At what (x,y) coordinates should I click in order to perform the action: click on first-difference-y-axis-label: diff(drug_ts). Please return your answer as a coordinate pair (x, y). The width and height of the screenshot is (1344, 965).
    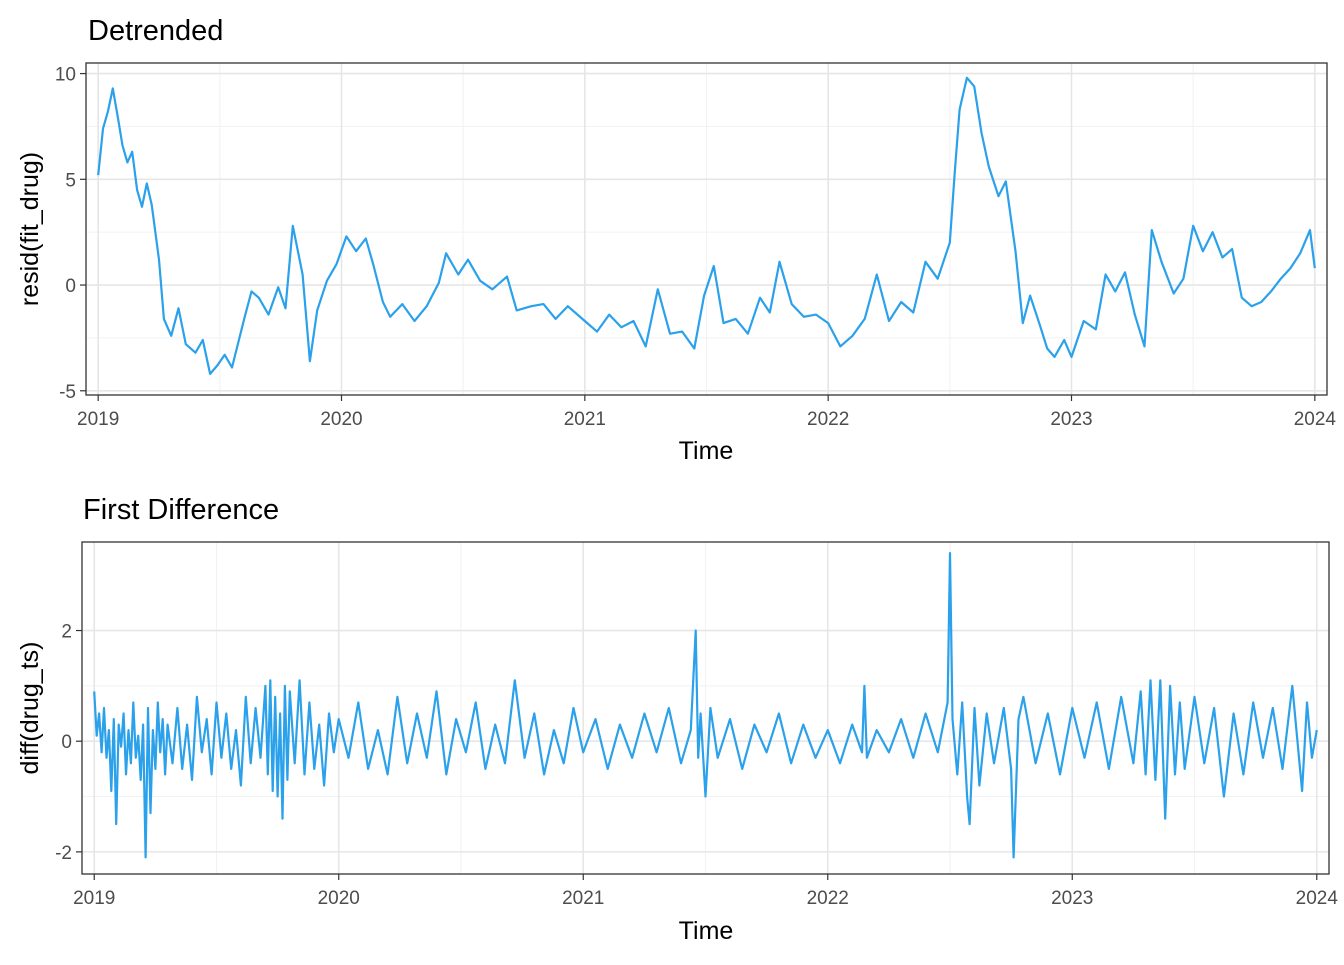
    Looking at the image, I should click on (30, 708).